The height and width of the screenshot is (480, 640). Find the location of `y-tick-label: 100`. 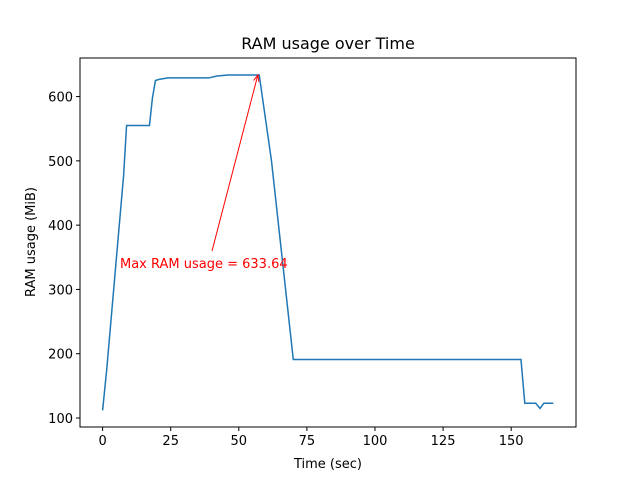

y-tick-label: 100 is located at coordinates (60, 419).